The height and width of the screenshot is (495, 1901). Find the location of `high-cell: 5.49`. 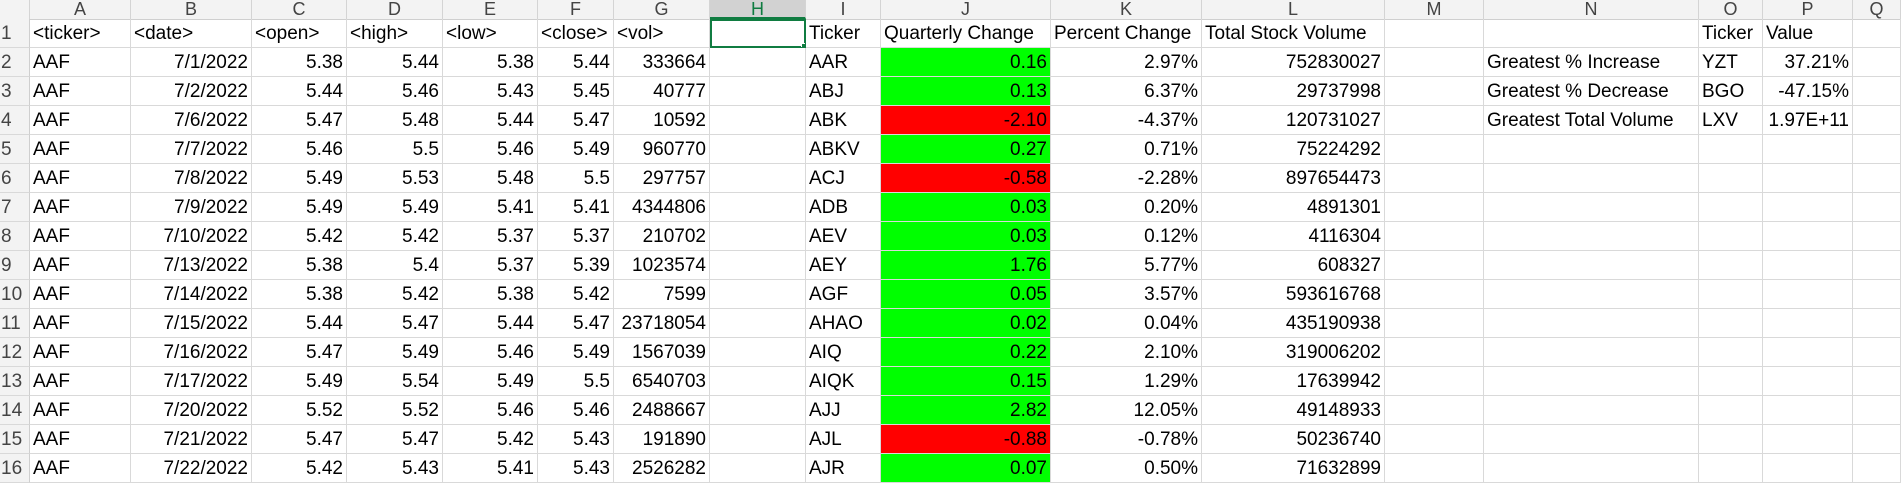

high-cell: 5.49 is located at coordinates (395, 207).